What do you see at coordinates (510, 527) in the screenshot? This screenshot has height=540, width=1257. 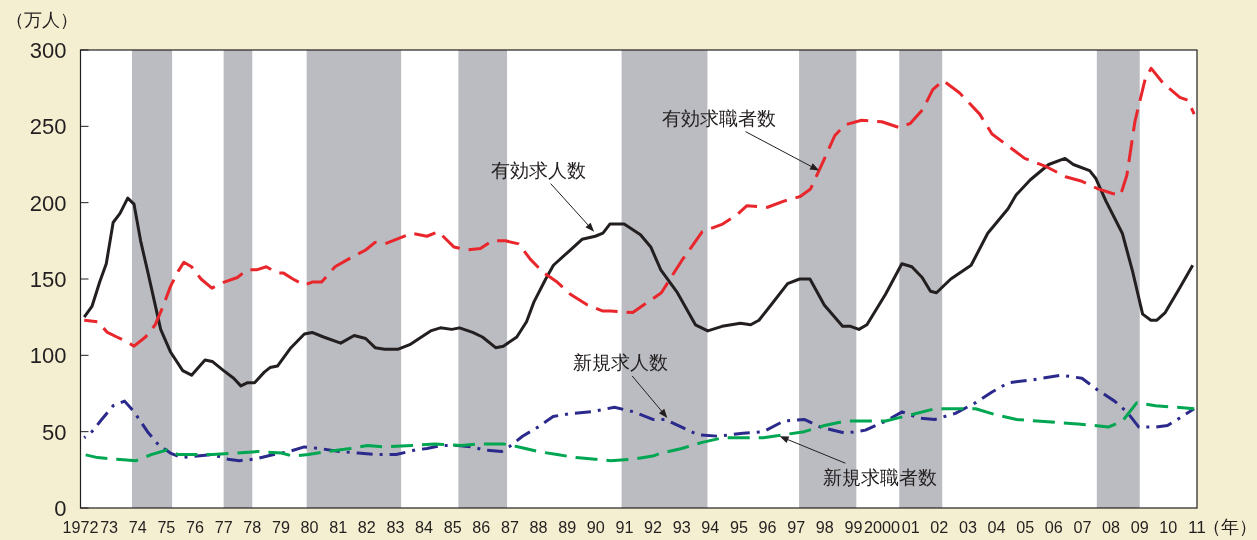 I see `x-tick-label: 87` at bounding box center [510, 527].